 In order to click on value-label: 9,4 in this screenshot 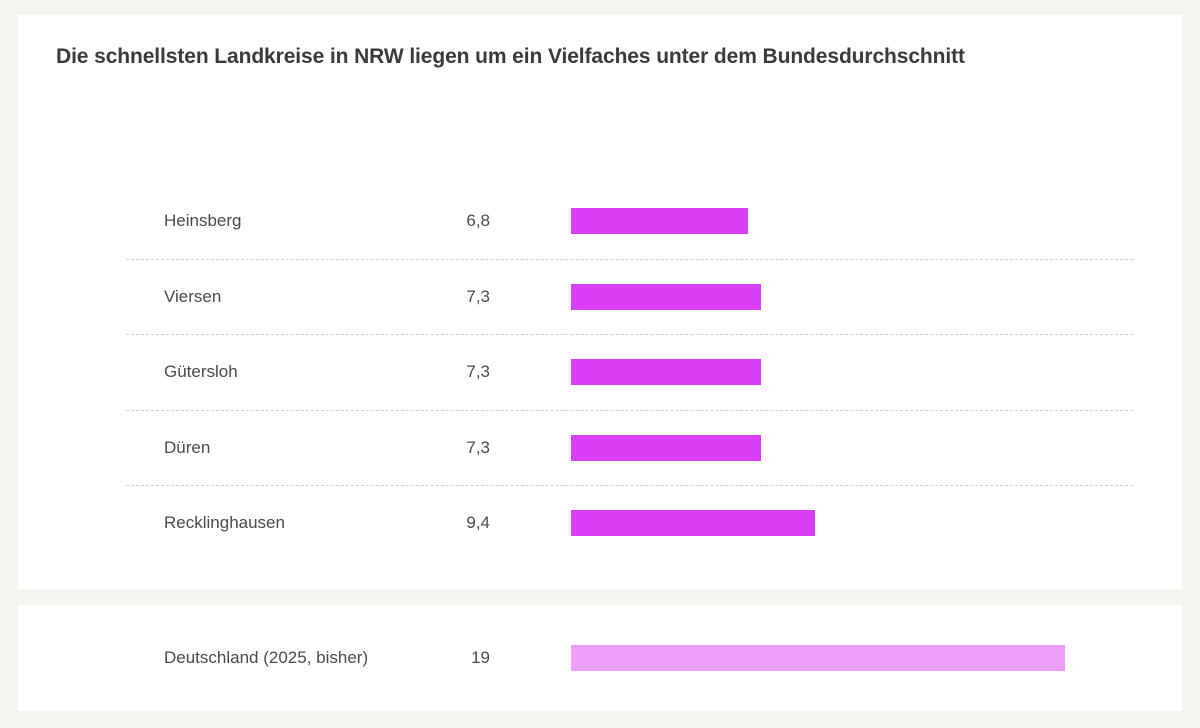, I will do `click(478, 522)`.